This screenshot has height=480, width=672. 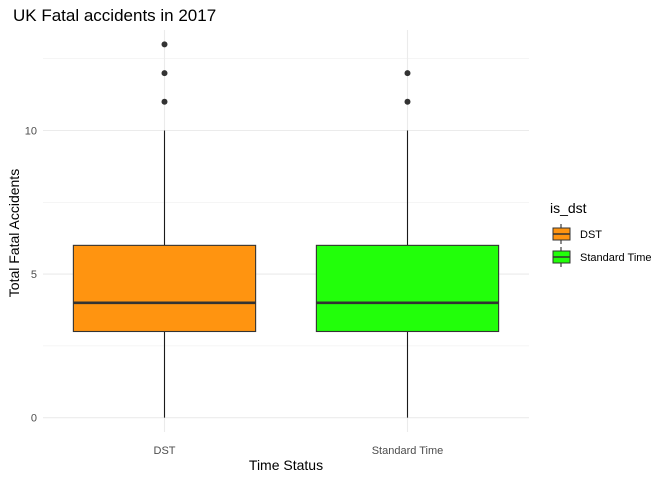 I want to click on y-tick-label: 0, so click(x=34, y=419).